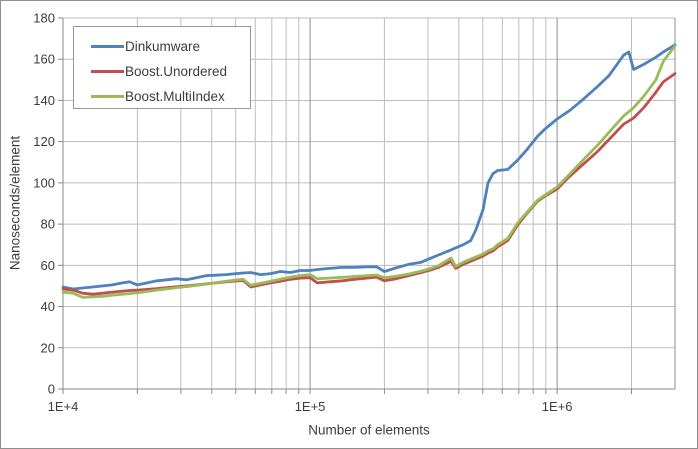 Image resolution: width=698 pixels, height=449 pixels. I want to click on legend-item-dinkumware: Dinkumware, so click(170, 46).